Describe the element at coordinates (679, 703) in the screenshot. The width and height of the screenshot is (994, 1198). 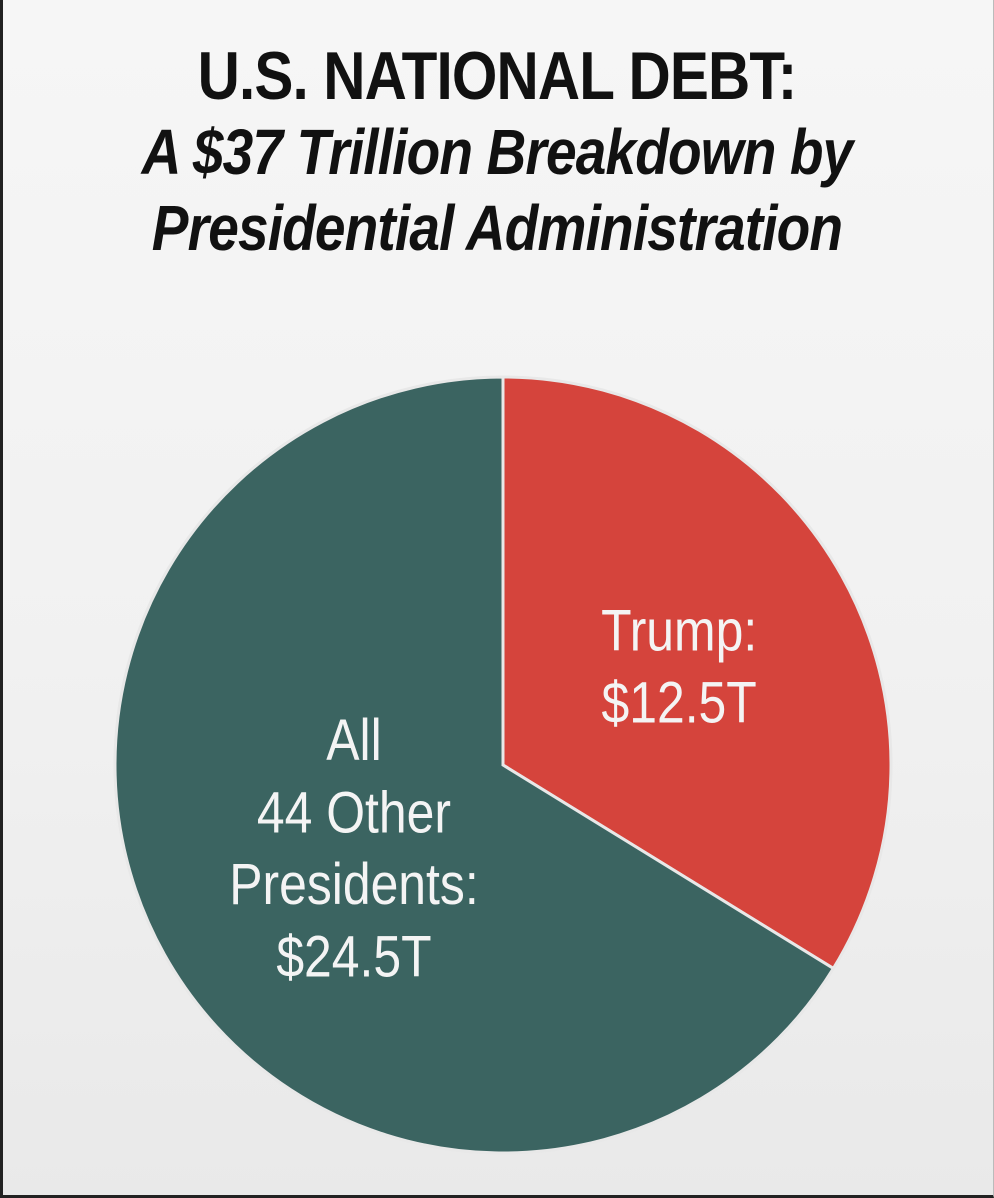
I see `pie-label-line: $12.5T` at that location.